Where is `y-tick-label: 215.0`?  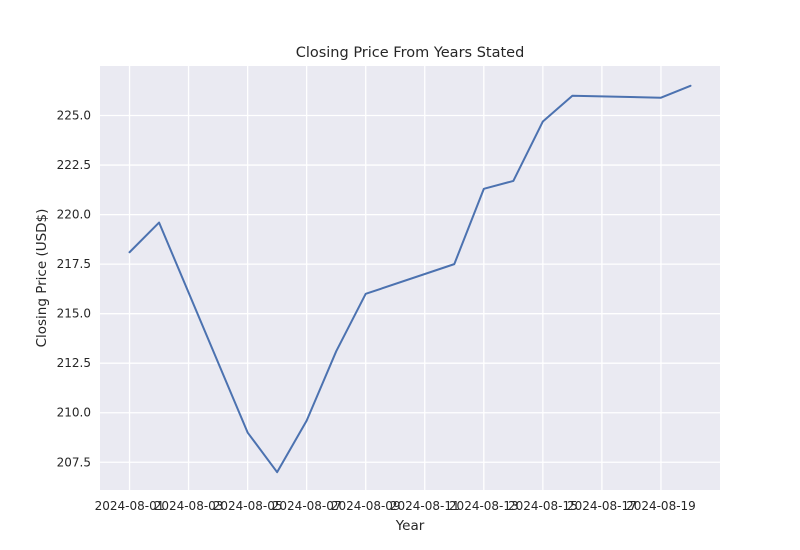 y-tick-label: 215.0 is located at coordinates (74, 314).